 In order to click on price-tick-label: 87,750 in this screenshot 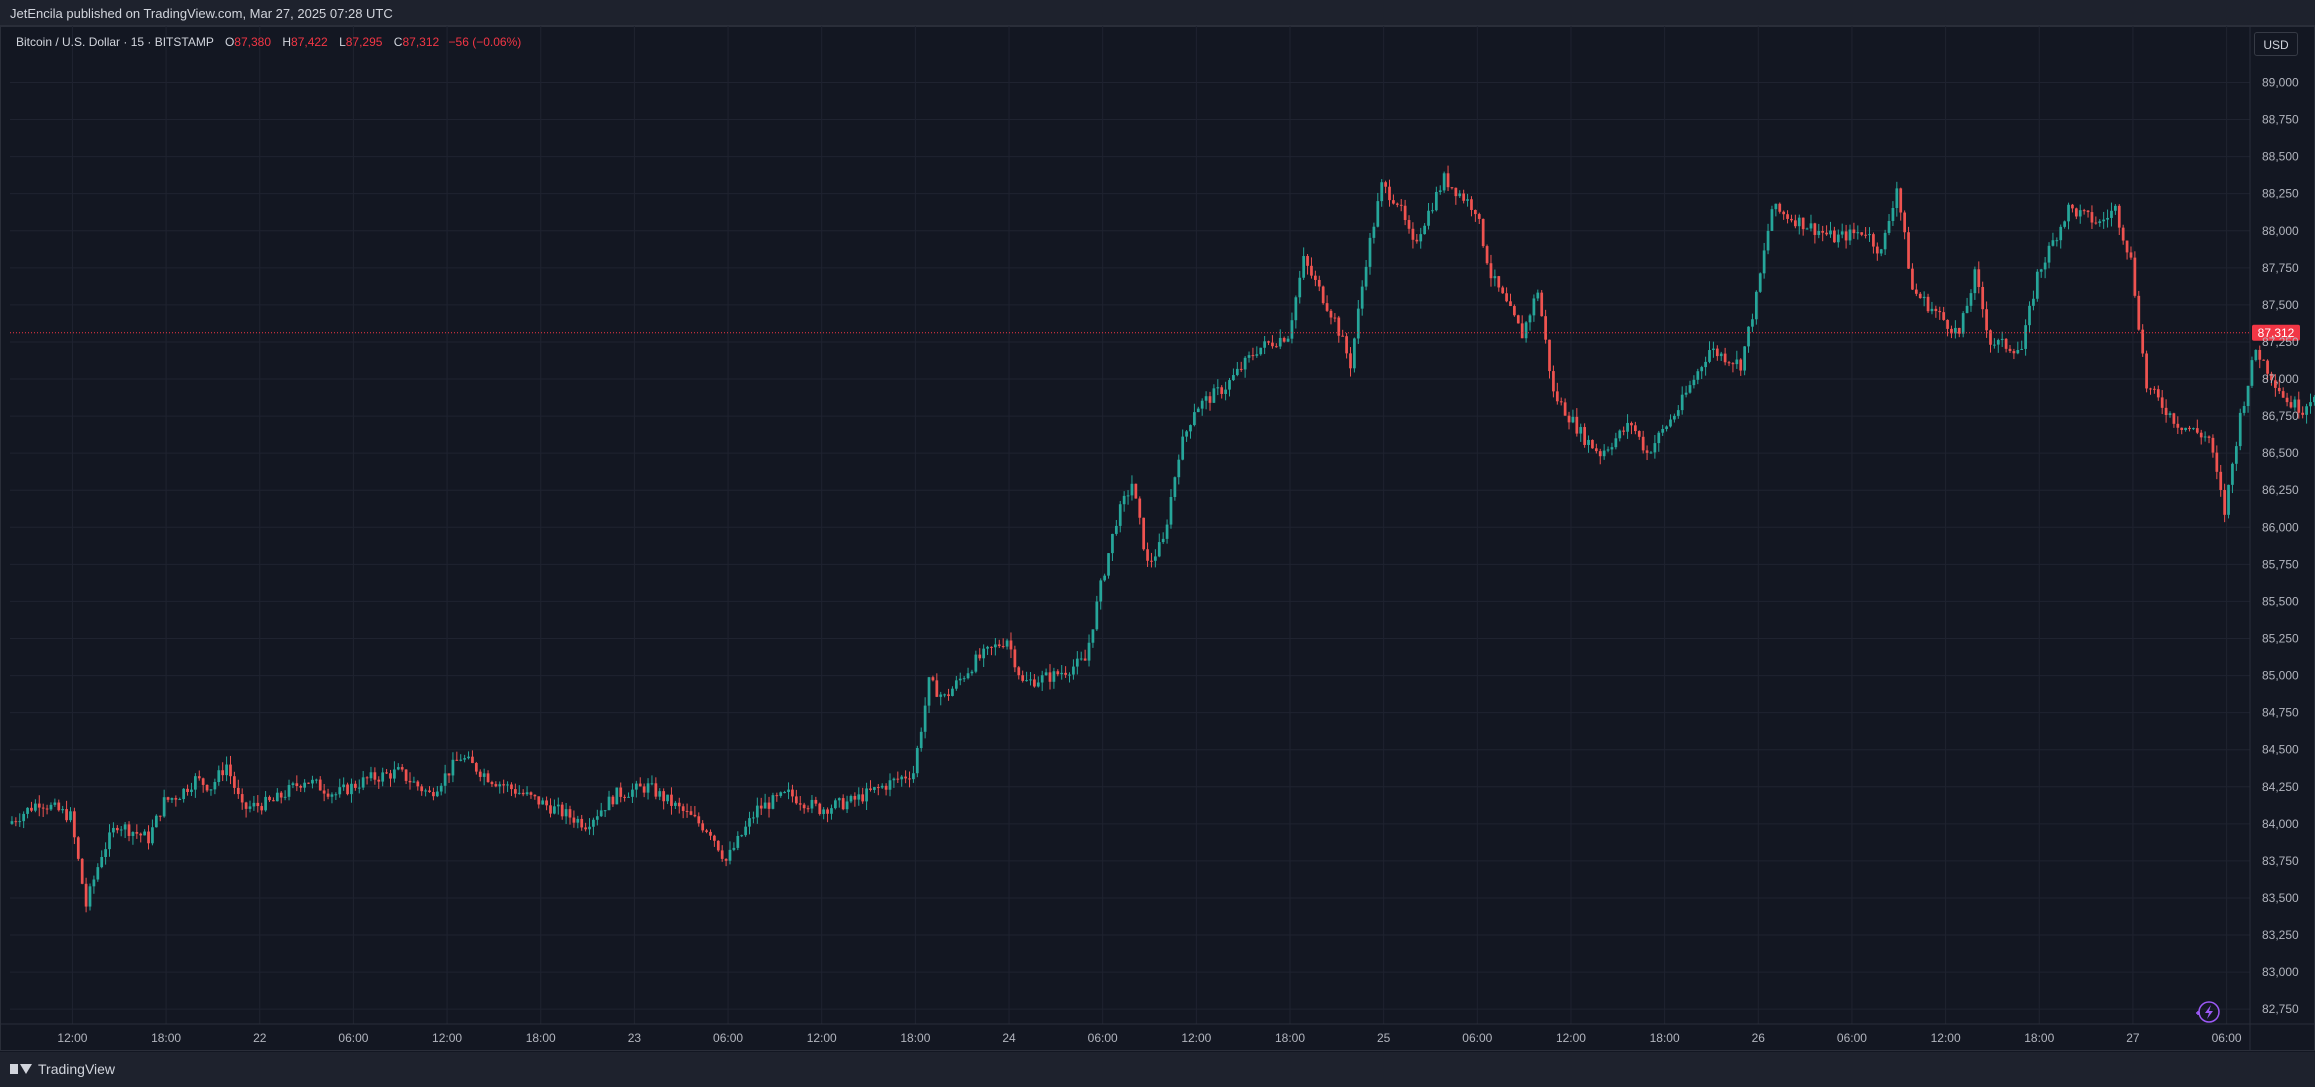, I will do `click(2280, 268)`.